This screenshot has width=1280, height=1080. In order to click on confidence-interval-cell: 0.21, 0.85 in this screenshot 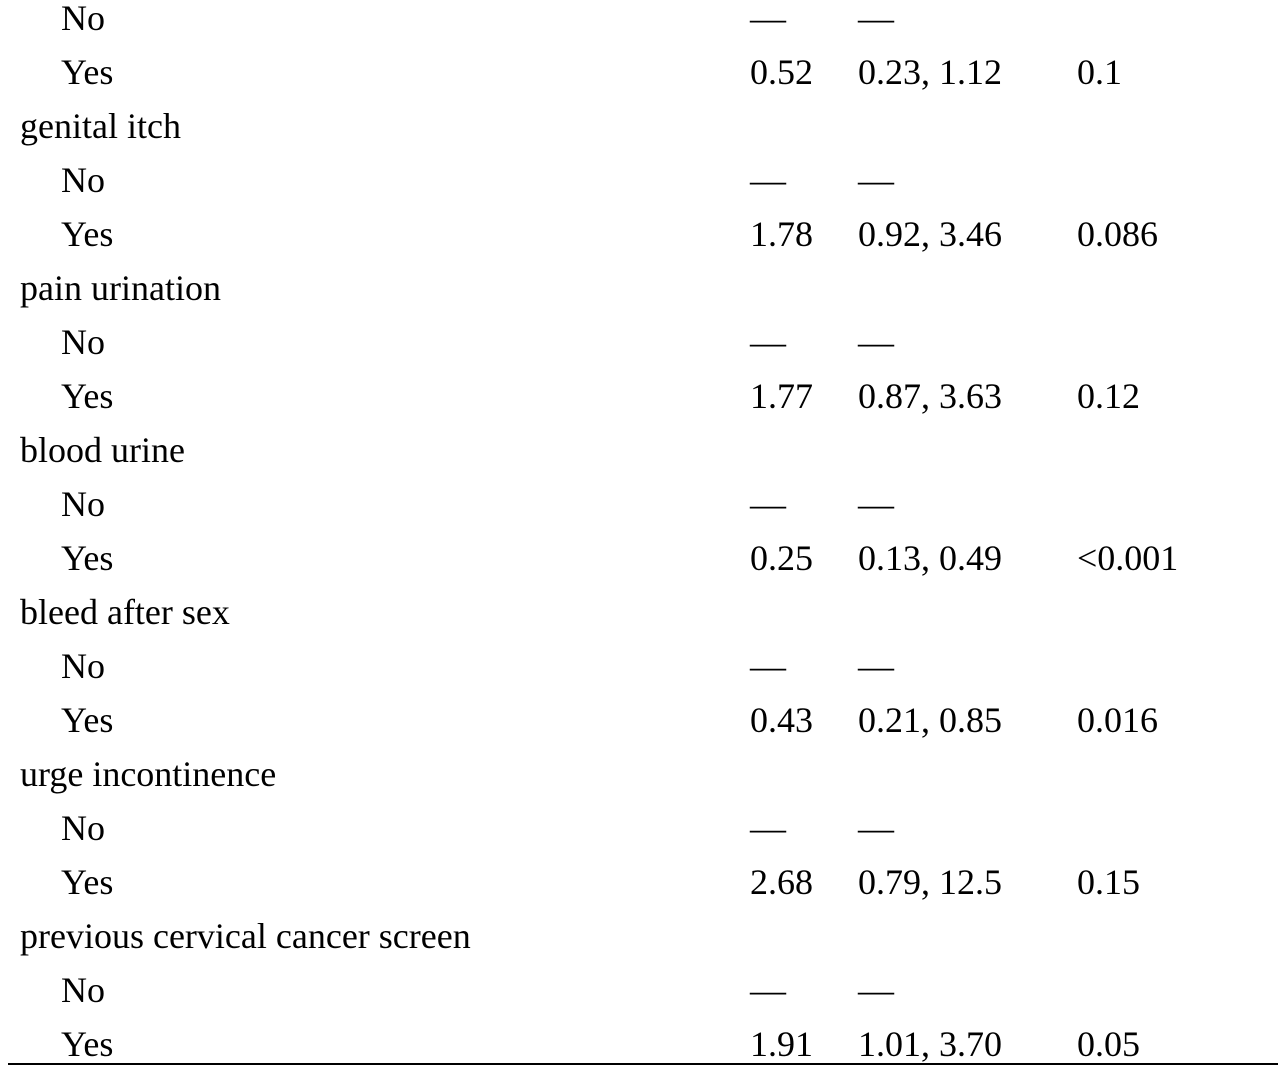, I will do `click(930, 720)`.